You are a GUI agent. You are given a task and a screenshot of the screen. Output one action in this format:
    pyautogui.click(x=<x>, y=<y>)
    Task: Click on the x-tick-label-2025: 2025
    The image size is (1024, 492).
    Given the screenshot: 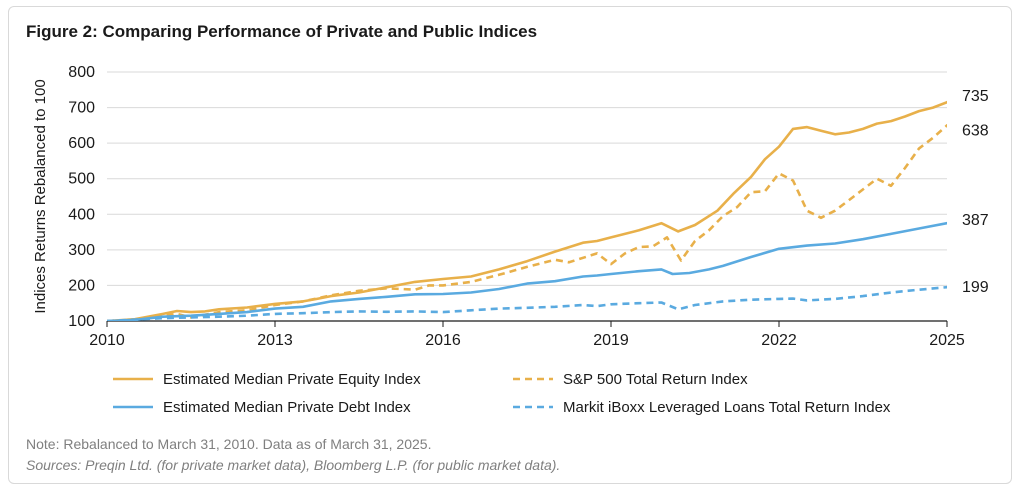 What is the action you would take?
    pyautogui.click(x=947, y=340)
    